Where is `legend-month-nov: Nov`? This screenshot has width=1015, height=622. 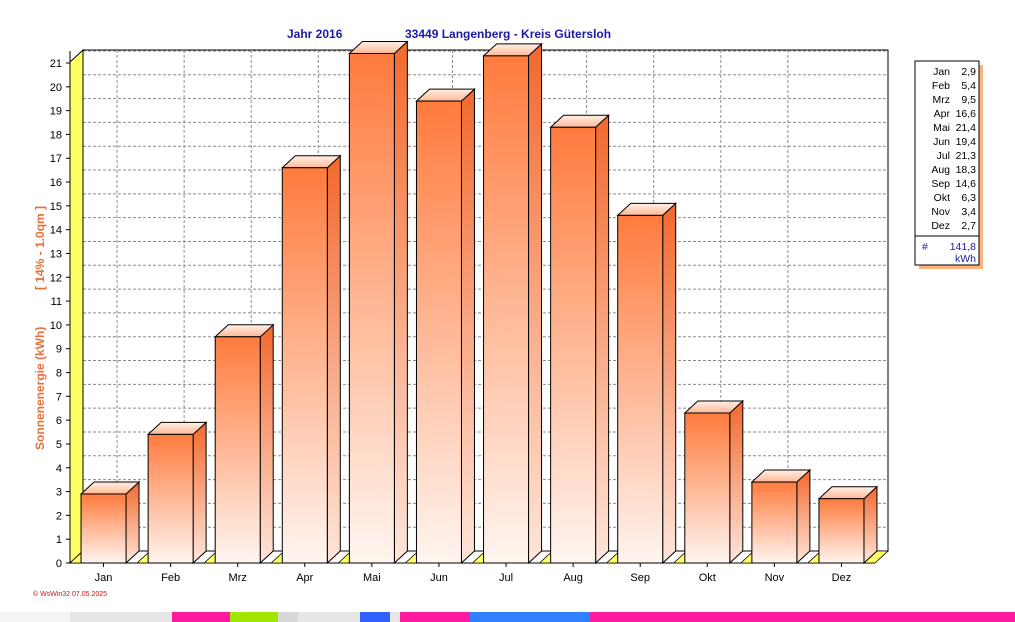
legend-month-nov: Nov is located at coordinates (940, 212).